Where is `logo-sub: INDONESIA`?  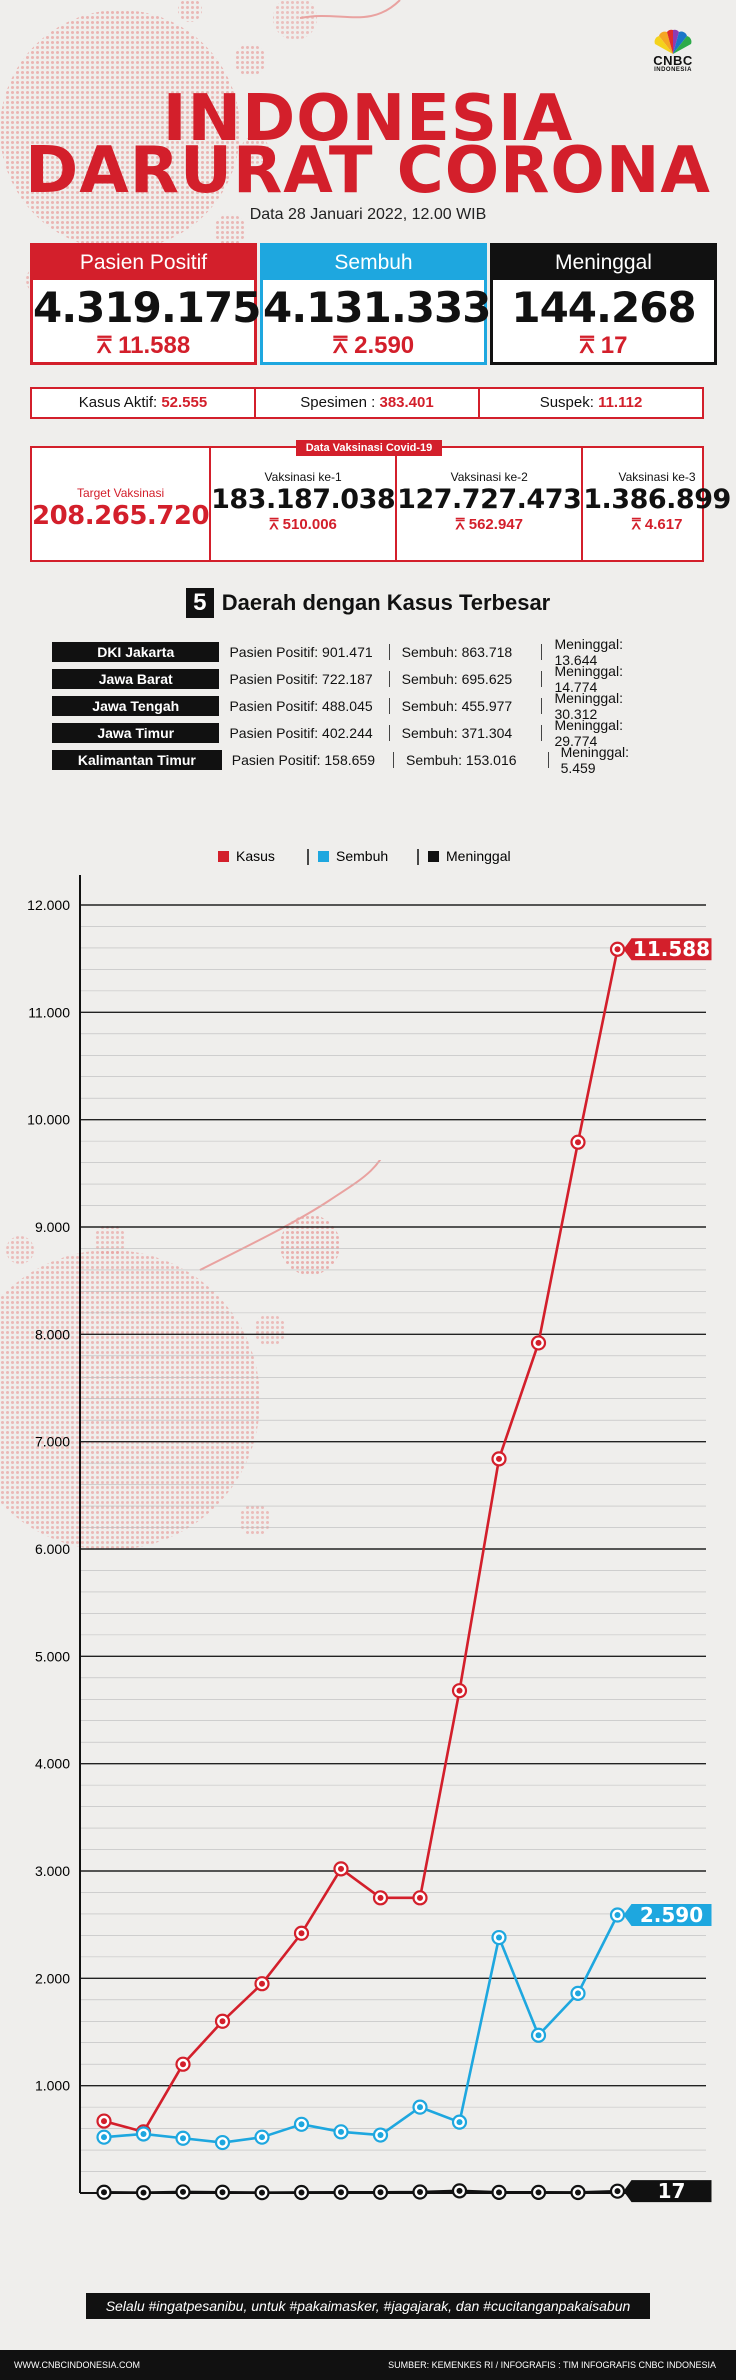 logo-sub: INDONESIA is located at coordinates (673, 70).